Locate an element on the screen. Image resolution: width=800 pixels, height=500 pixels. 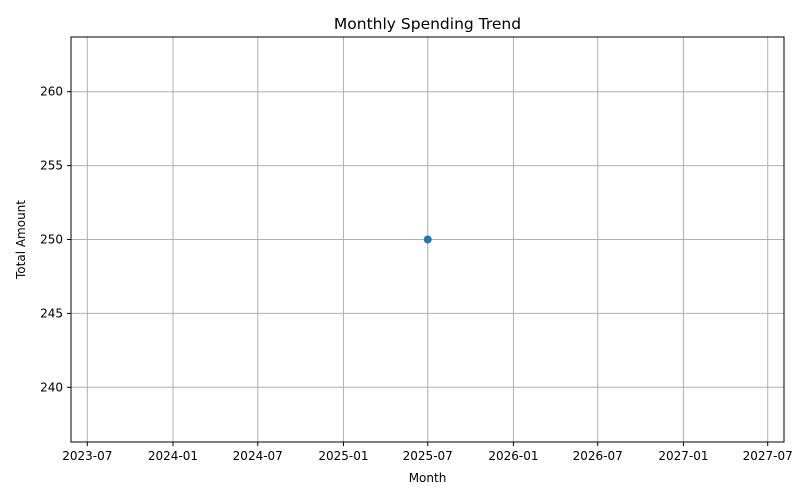
x-tick-label: 2025-07 is located at coordinates (428, 456).